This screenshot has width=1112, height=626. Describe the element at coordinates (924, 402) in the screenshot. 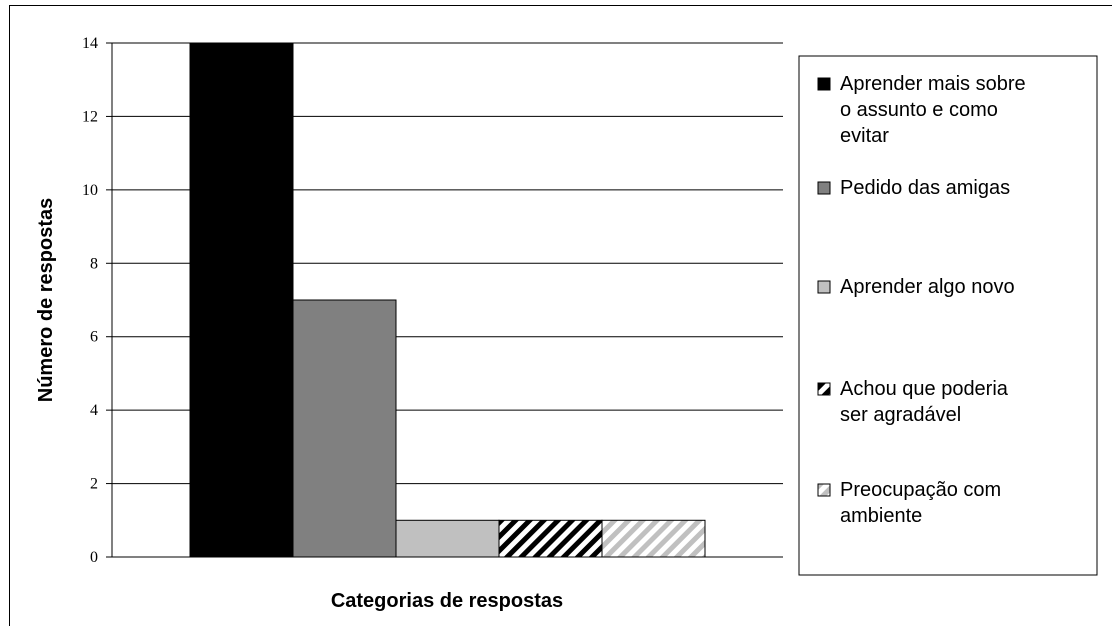

I see `legend-label-4: Achou que poderia ser agradável` at that location.